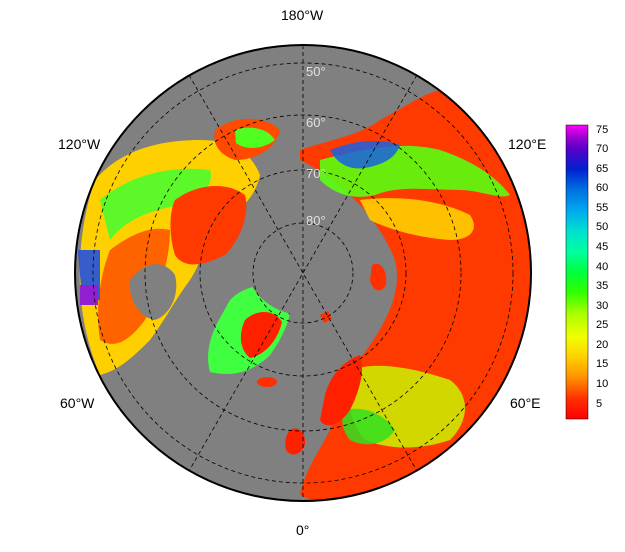  What do you see at coordinates (208, 225) in the screenshot?
I see `canadian-archipelago` at bounding box center [208, 225].